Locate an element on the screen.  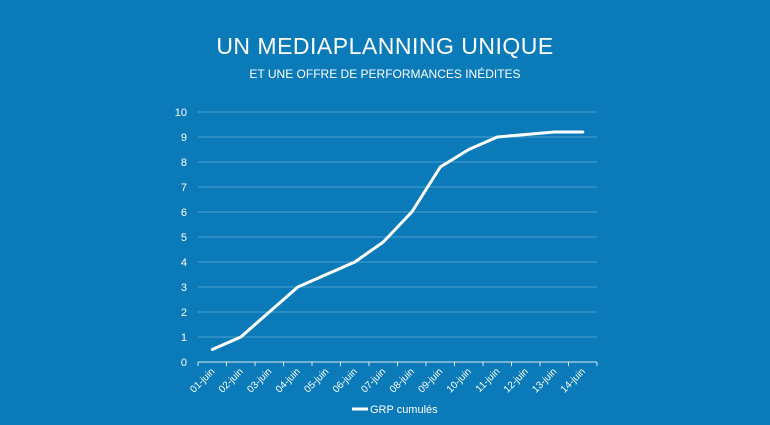
x-tick-label: 13-juin is located at coordinates (544, 380).